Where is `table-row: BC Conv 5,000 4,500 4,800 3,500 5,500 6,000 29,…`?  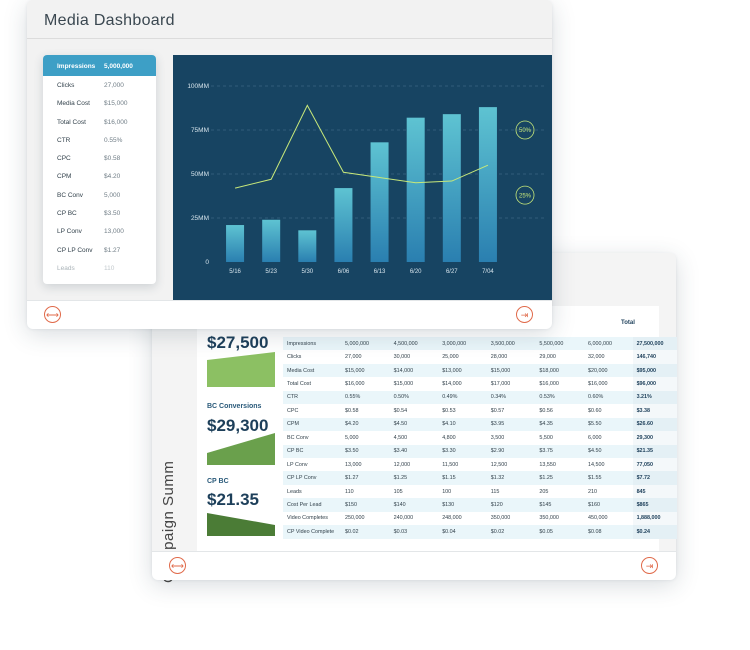 table-row: BC Conv 5,000 4,500 4,800 3,500 5,500 6,000 29,… is located at coordinates (480, 438).